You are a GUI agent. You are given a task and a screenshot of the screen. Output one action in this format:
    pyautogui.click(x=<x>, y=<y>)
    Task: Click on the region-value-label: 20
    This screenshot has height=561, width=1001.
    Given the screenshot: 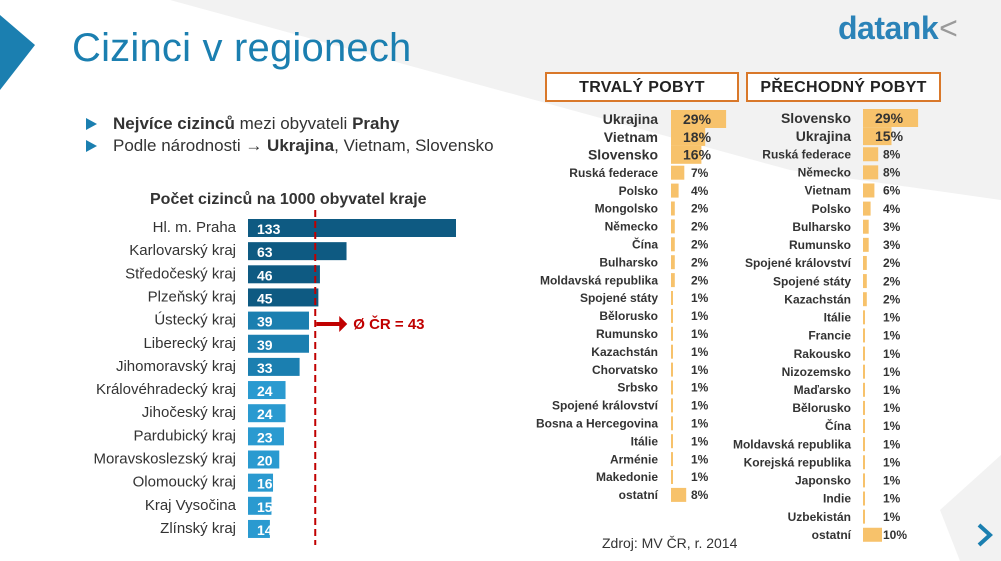 What is the action you would take?
    pyautogui.click(x=265, y=461)
    